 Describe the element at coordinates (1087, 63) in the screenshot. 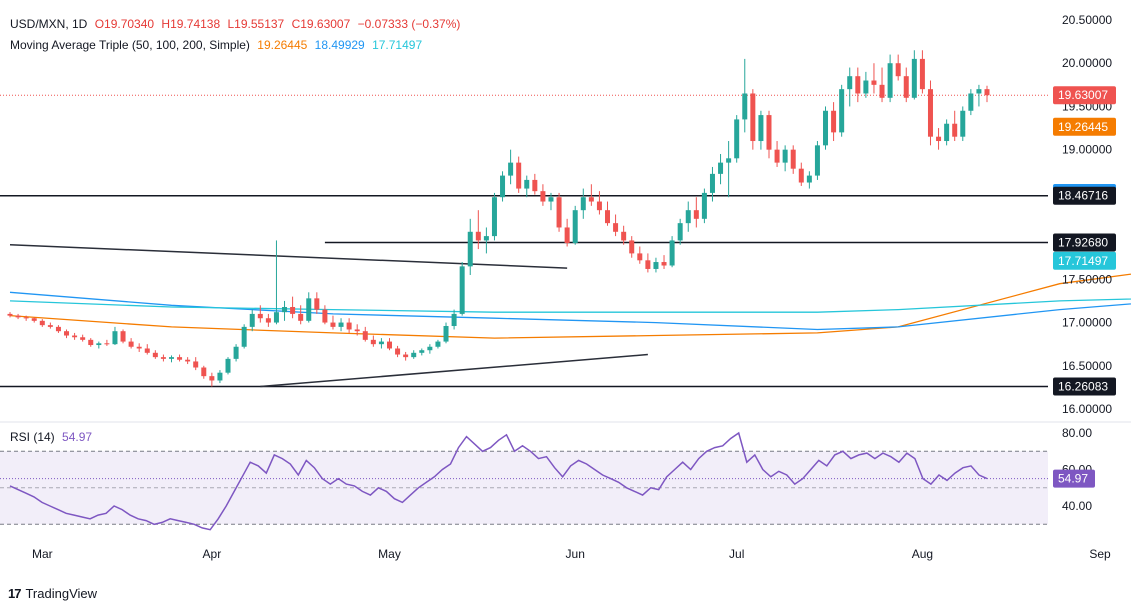

I see `price-tick-label: 20.00000` at that location.